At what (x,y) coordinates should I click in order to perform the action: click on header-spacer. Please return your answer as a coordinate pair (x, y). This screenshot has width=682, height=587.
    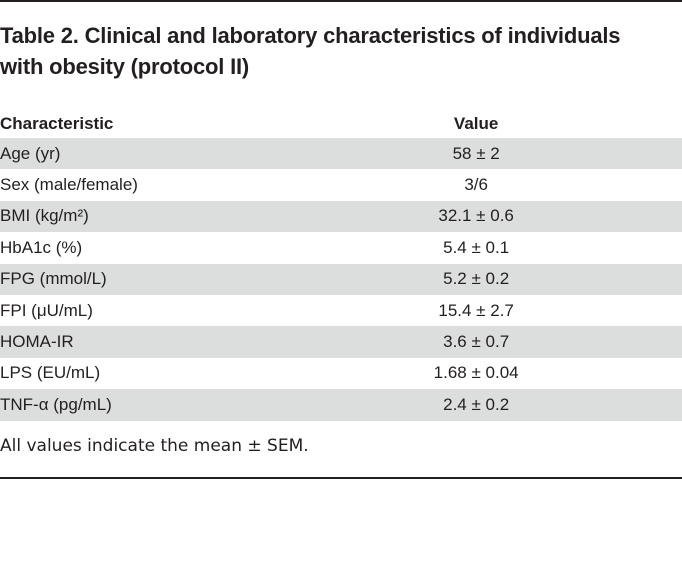
    Looking at the image, I should click on (643, 123).